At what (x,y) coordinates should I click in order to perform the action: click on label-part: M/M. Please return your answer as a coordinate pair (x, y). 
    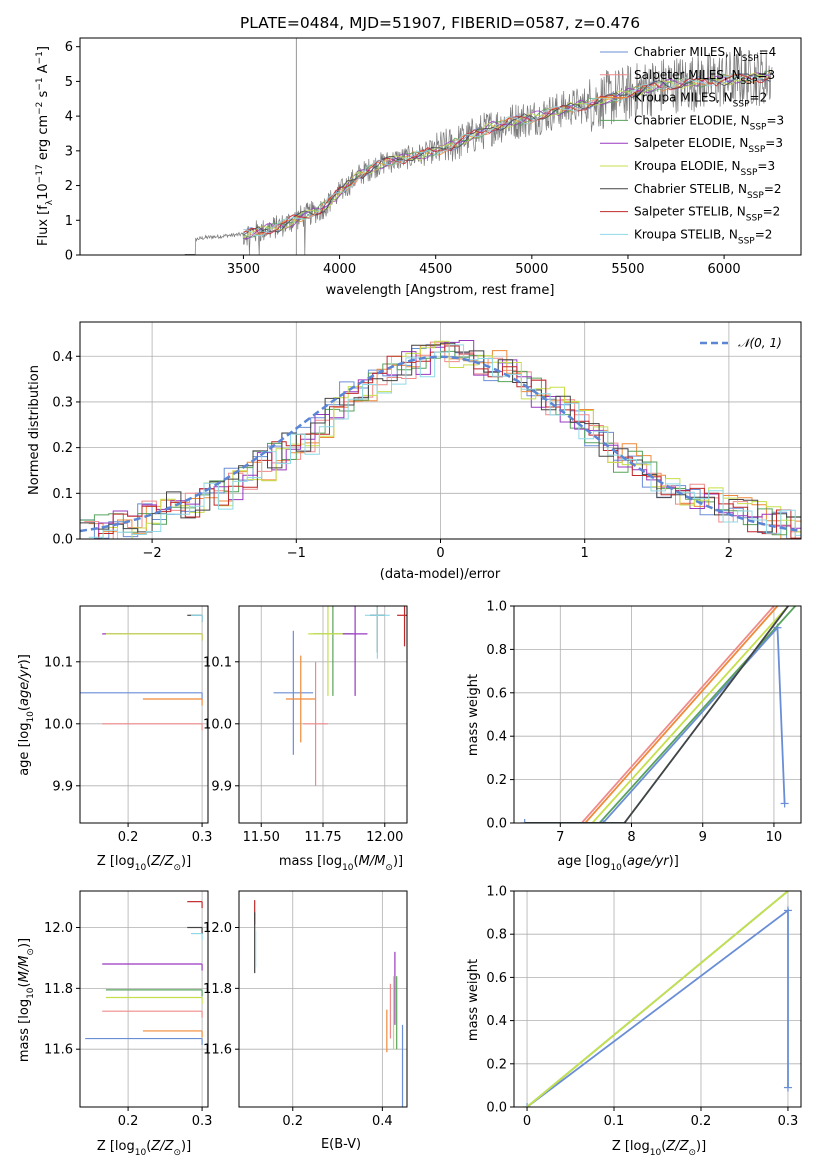
    Looking at the image, I should click on (372, 861).